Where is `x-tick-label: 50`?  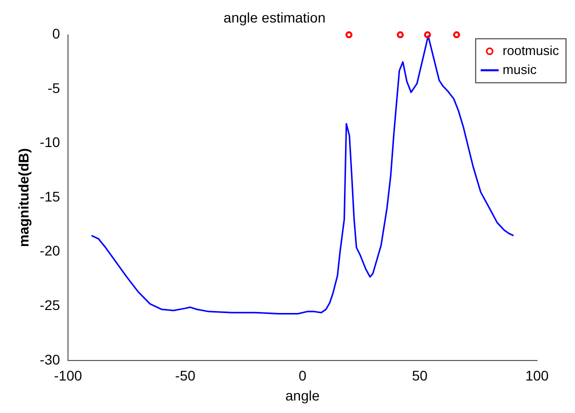 x-tick-label: 50 is located at coordinates (420, 376).